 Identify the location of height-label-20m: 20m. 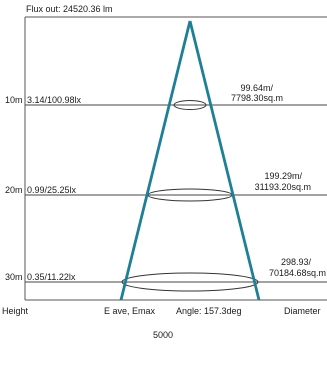
(14, 190).